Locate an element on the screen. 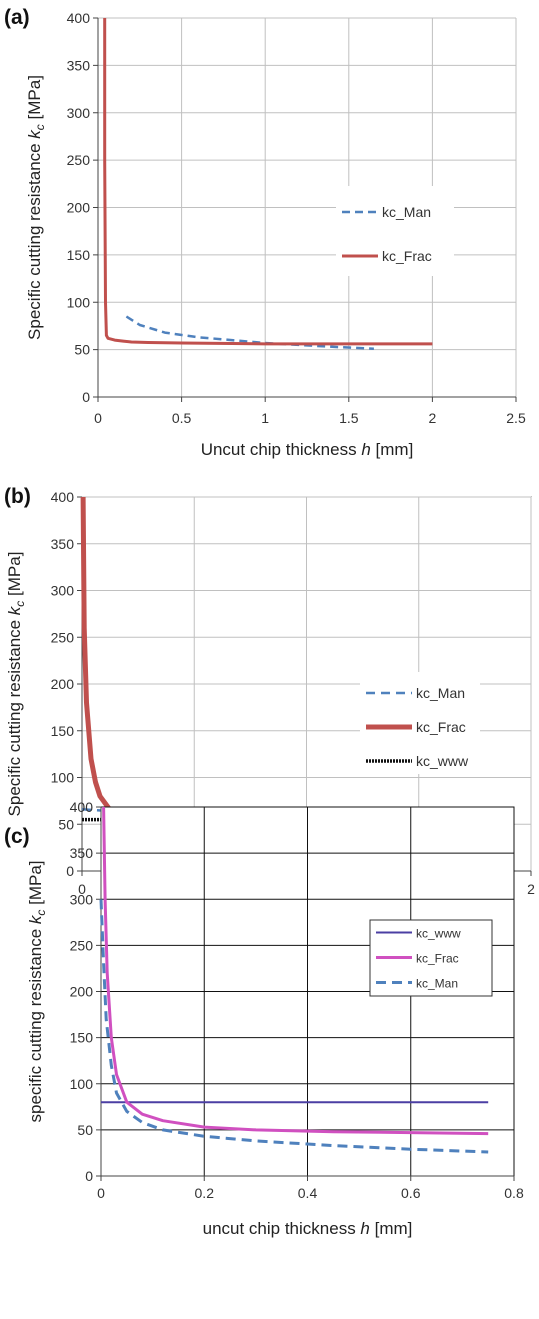  x-tick-label: 0.2 is located at coordinates (205, 1193).